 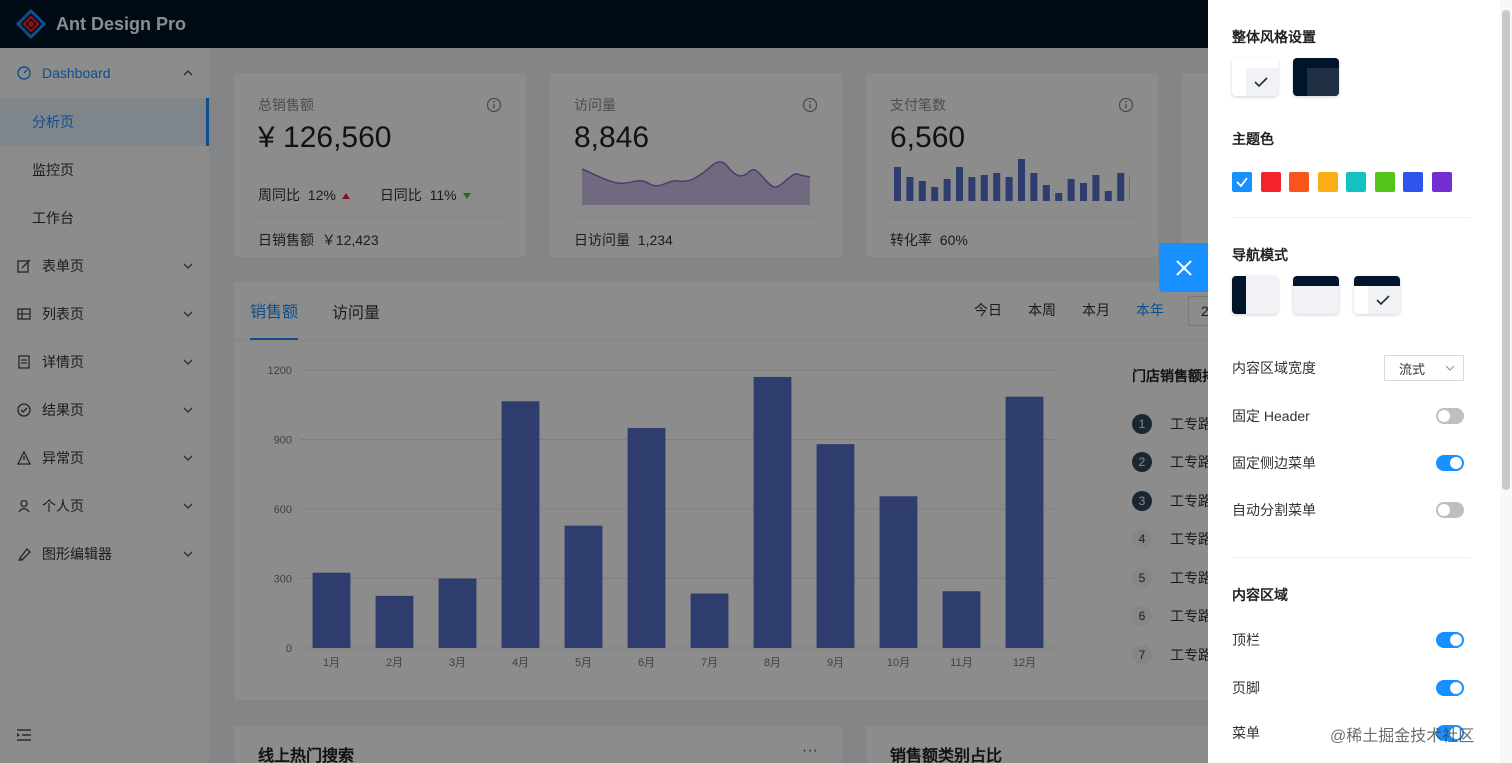 What do you see at coordinates (104, 266) in the screenshot?
I see `sidebar-item-form: 表单页` at bounding box center [104, 266].